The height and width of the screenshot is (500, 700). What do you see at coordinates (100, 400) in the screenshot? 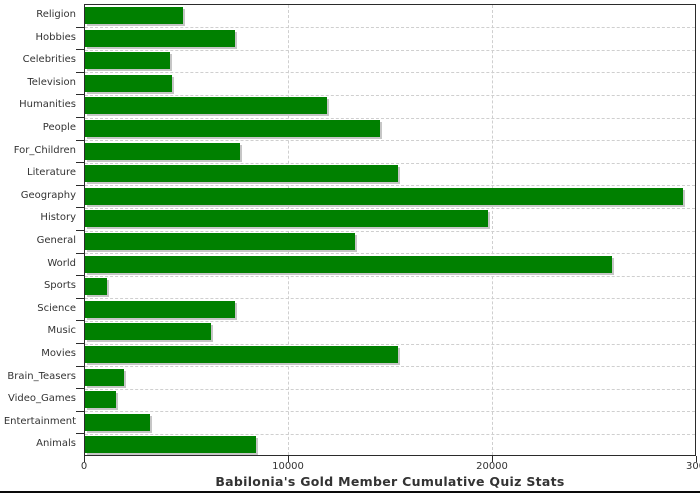
I see `bar-video_games` at bounding box center [100, 400].